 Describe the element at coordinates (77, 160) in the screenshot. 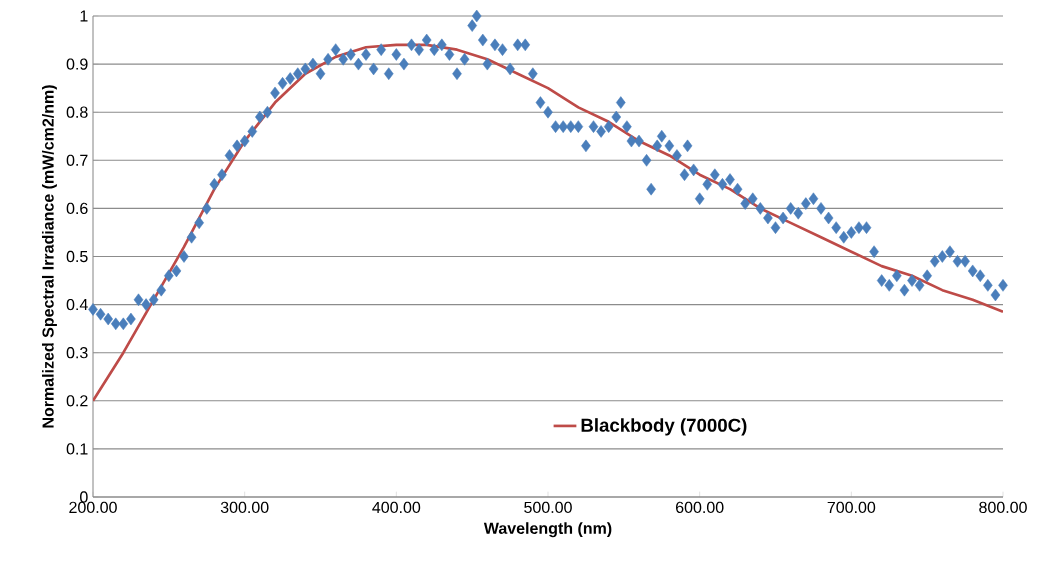

I see `y-tick-label: 0.7` at that location.